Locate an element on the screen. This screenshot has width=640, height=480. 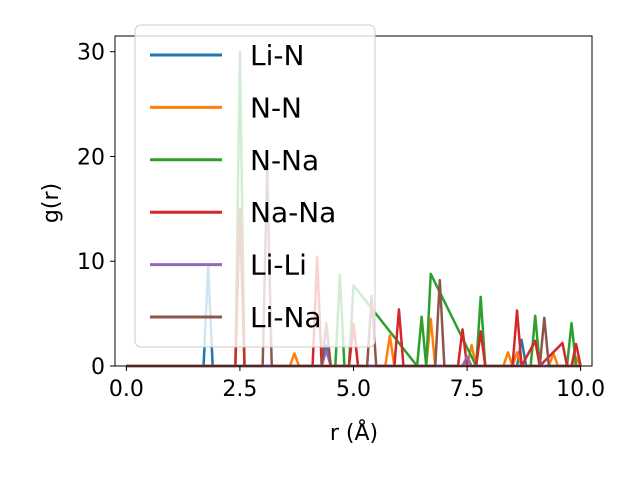
y-axis: 0 10 20 30 is located at coordinates (96, 210).